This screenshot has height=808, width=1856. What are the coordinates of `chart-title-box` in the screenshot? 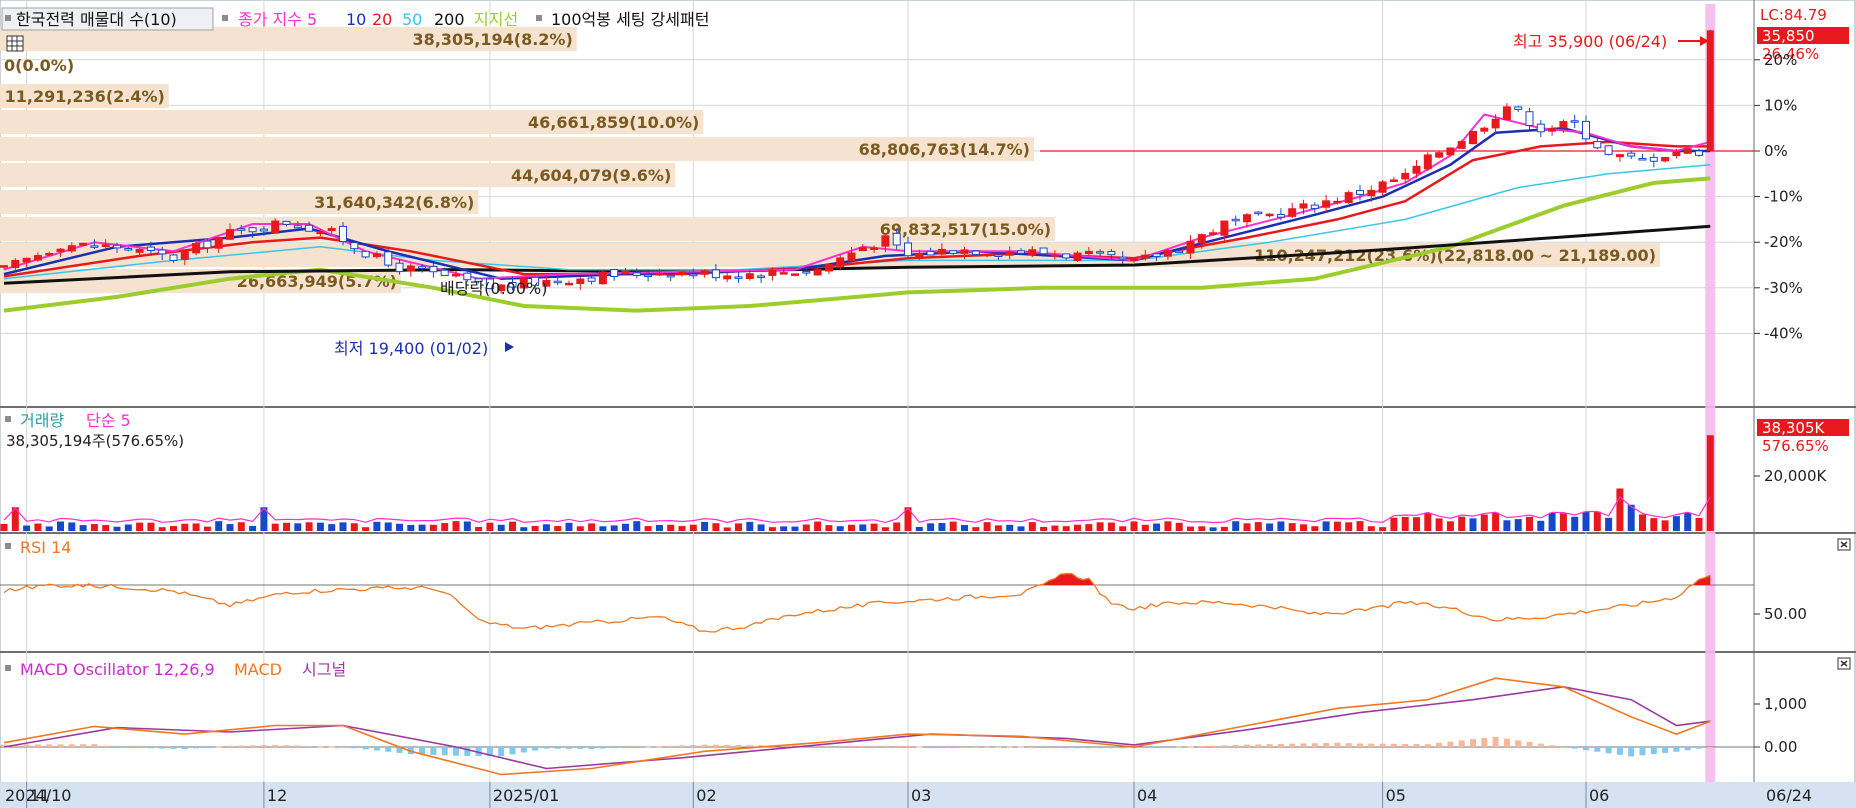 It's located at (107, 19).